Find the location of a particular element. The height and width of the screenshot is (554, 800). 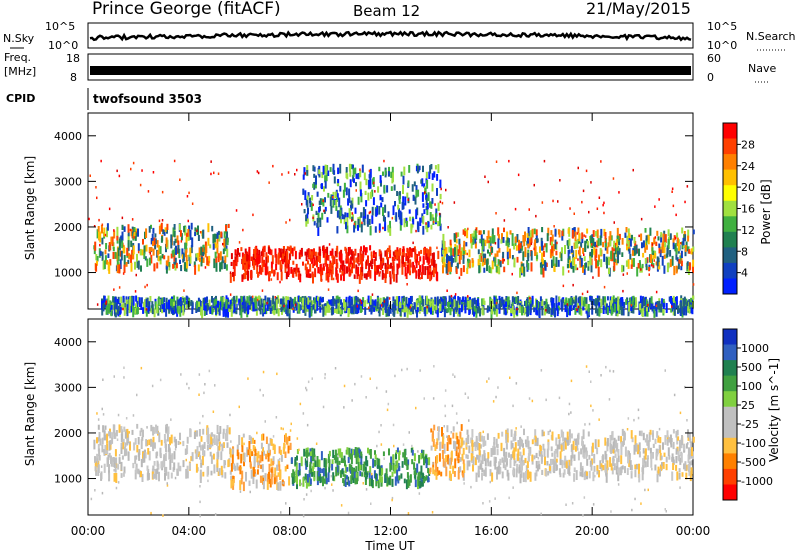

nave-label: Nave is located at coordinates (762, 68).